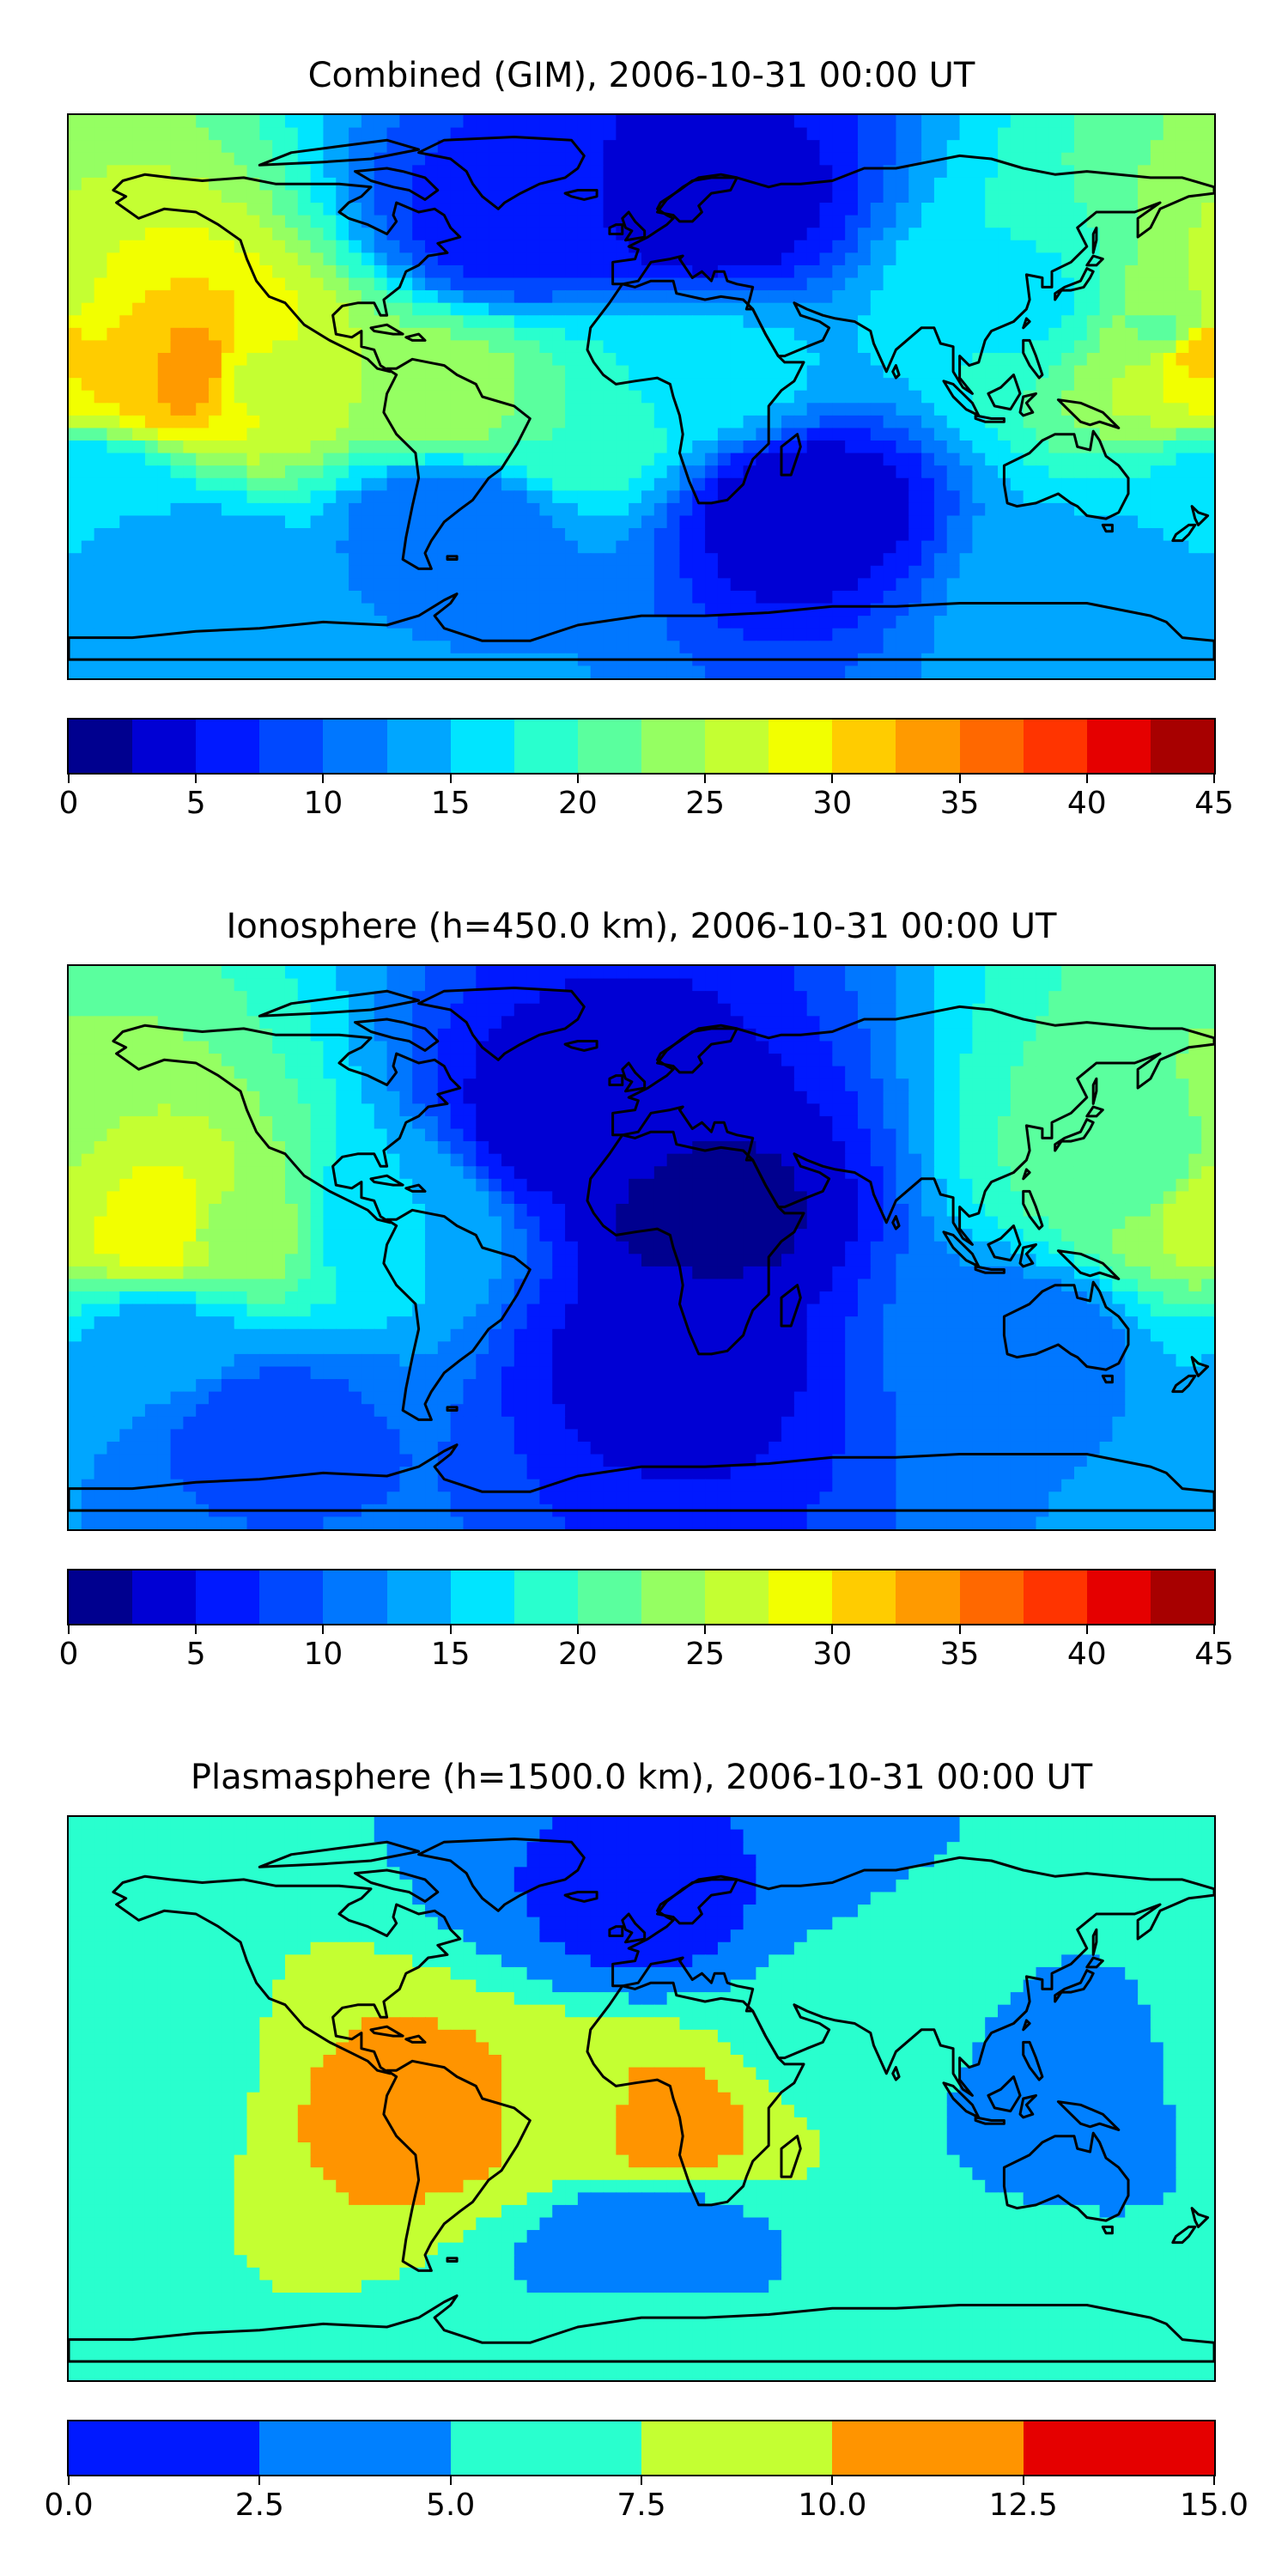 The width and height of the screenshot is (1288, 2576). What do you see at coordinates (928, 746) in the screenshot?
I see `colorbar-segment` at bounding box center [928, 746].